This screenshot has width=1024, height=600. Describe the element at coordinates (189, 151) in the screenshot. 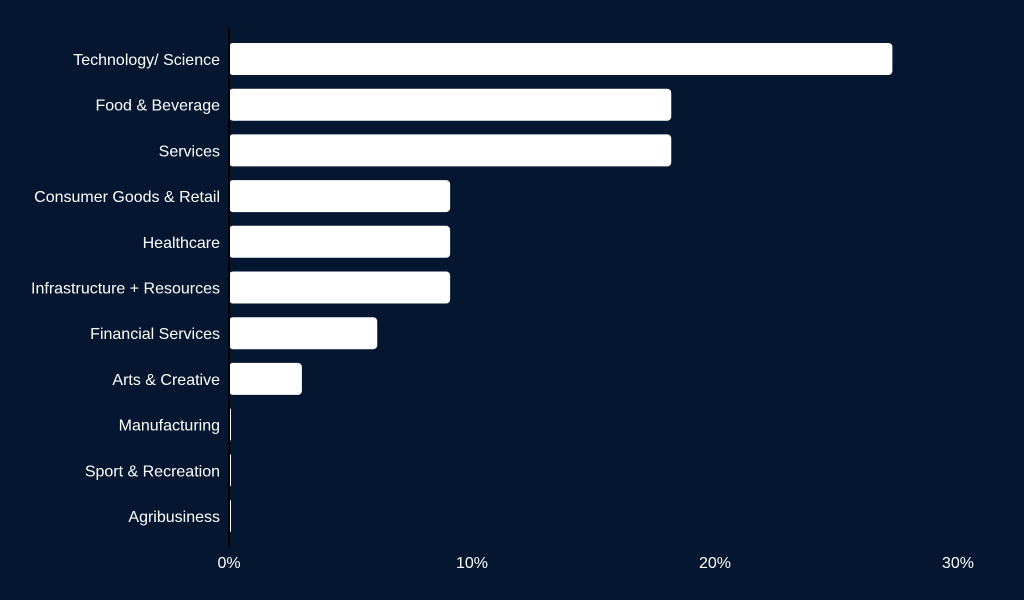

I see `category-label: Services` at that location.